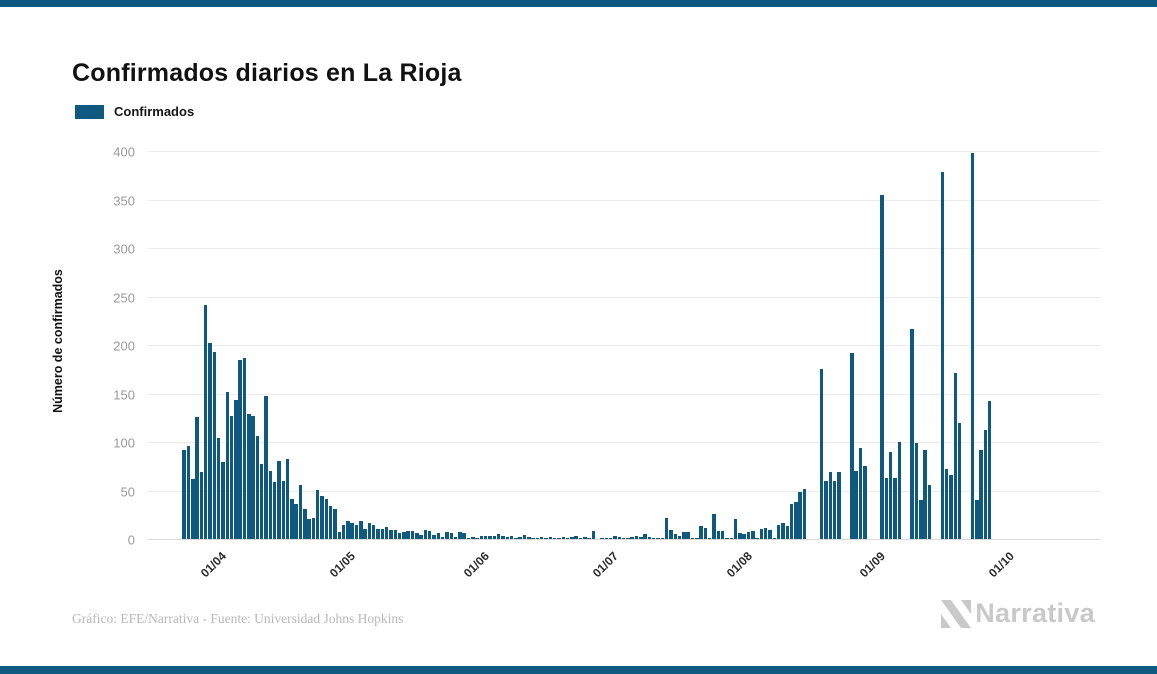 The height and width of the screenshot is (674, 1157). I want to click on top-accent-bar, so click(578, 3).